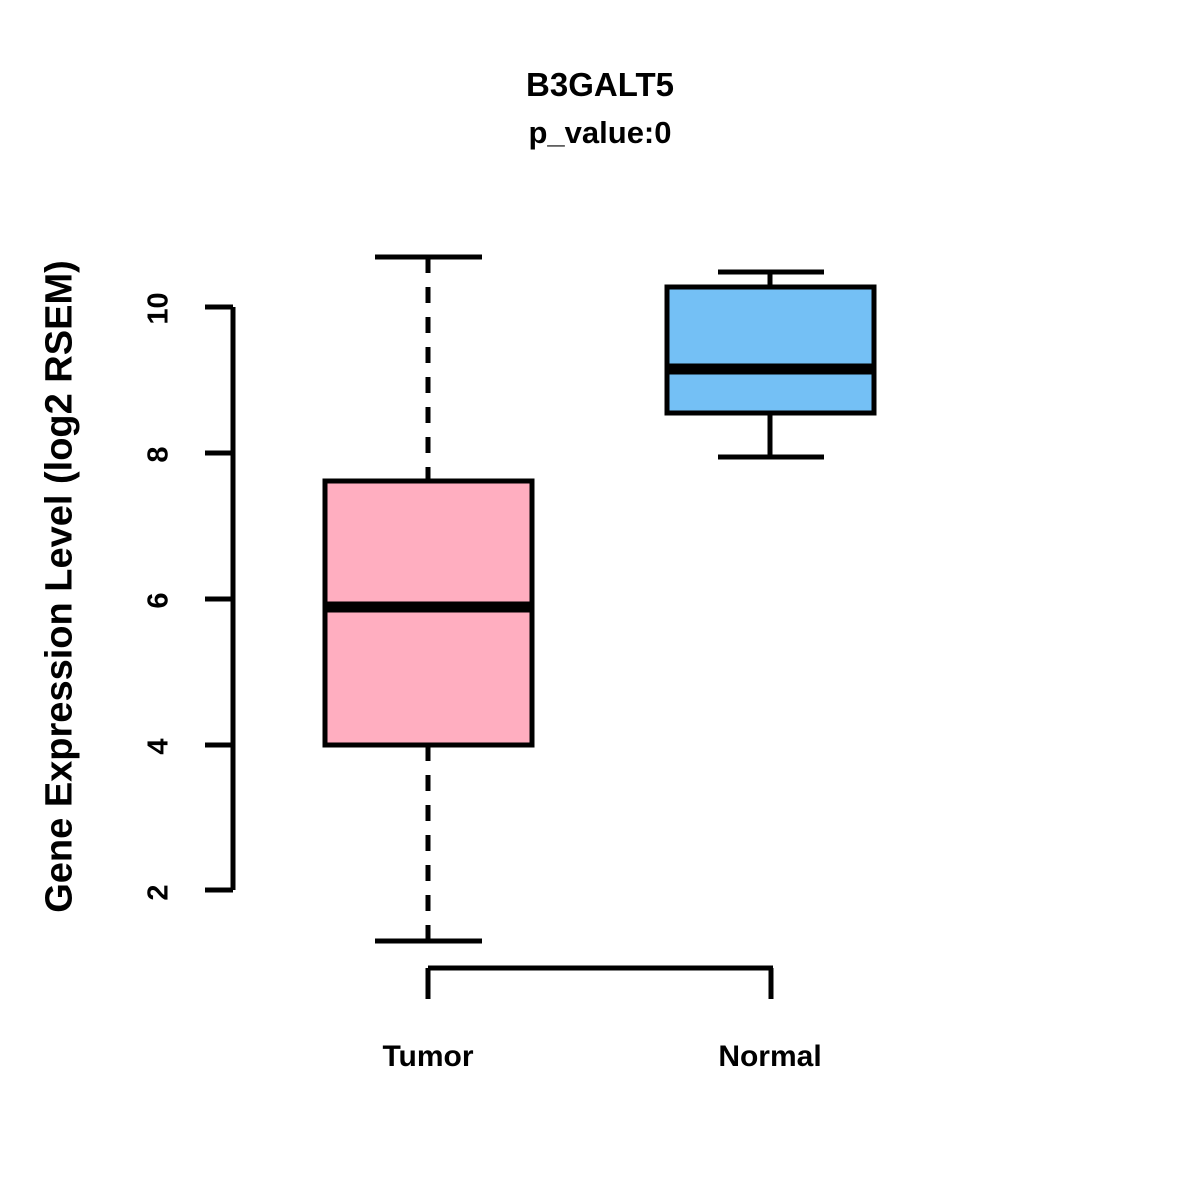 The height and width of the screenshot is (1200, 1200). What do you see at coordinates (600, 132) in the screenshot?
I see `plot-subtitle-pvalue: p_value:0` at bounding box center [600, 132].